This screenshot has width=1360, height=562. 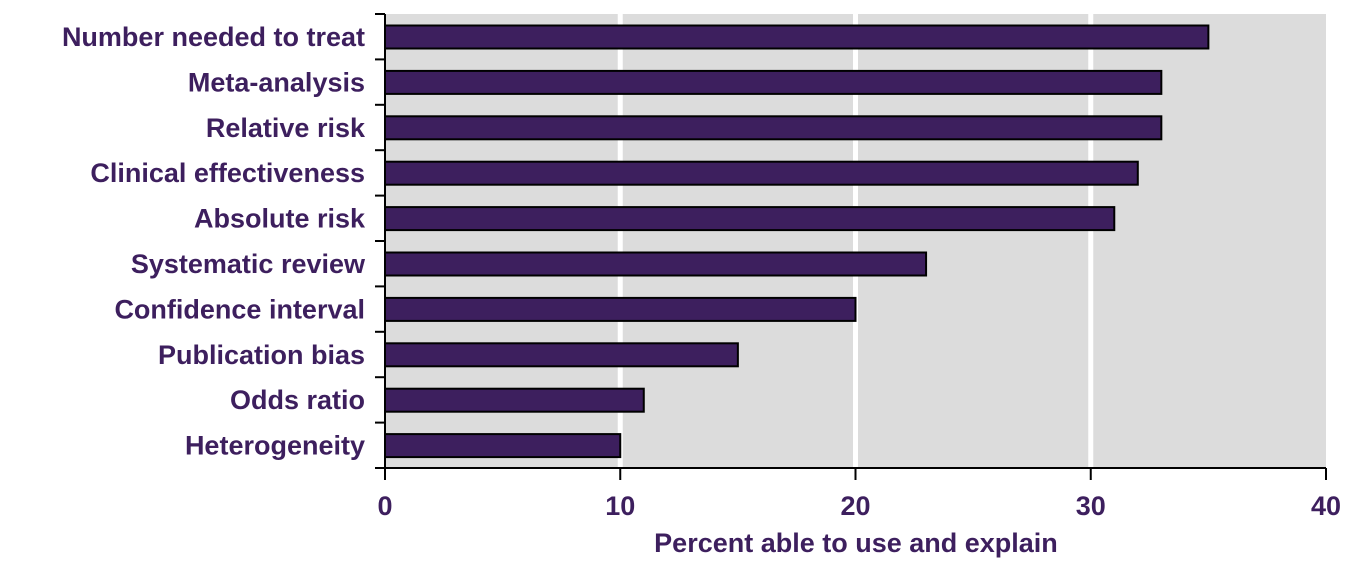 What do you see at coordinates (239, 309) in the screenshot?
I see `category-label: Confidence interval` at bounding box center [239, 309].